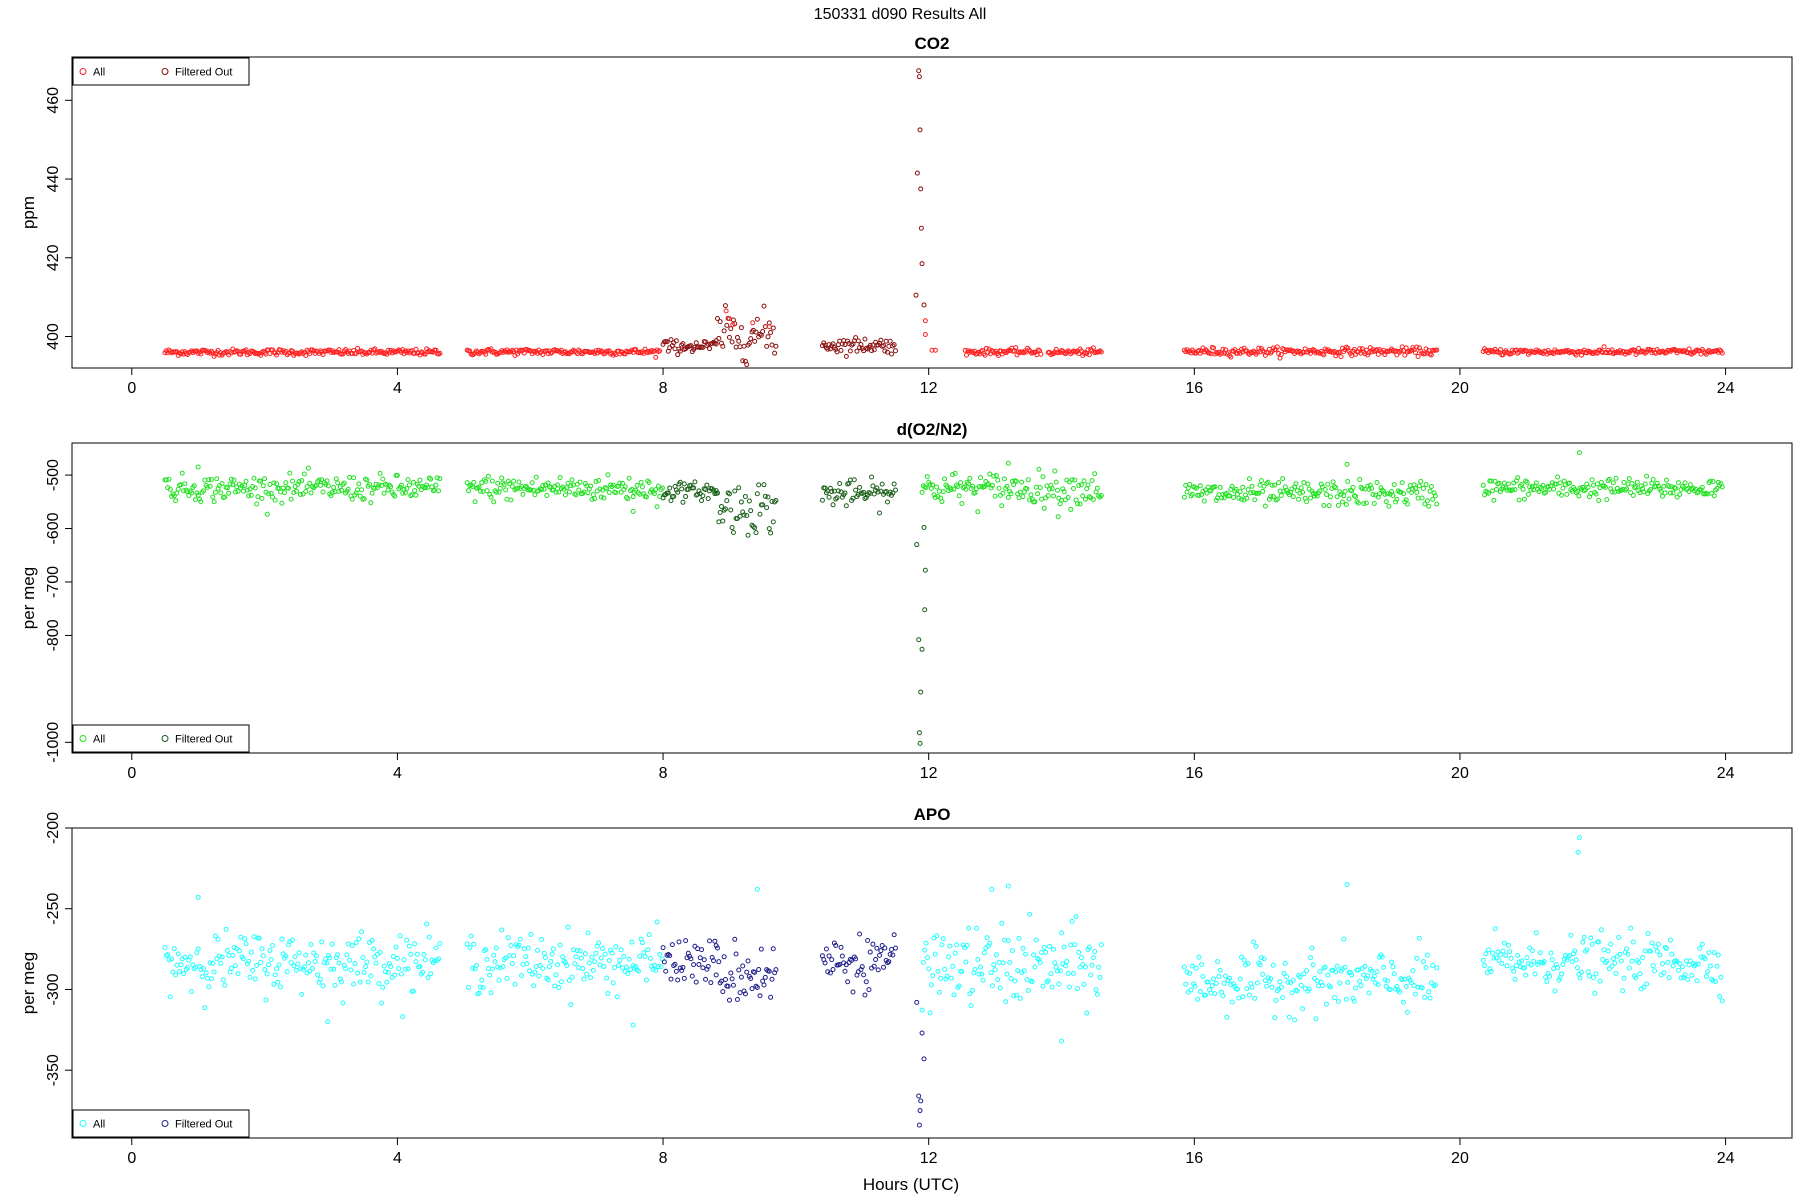 Image resolution: width=1800 pixels, height=1200 pixels. I want to click on x-axis-title: Hours (UTC), so click(911, 1184).